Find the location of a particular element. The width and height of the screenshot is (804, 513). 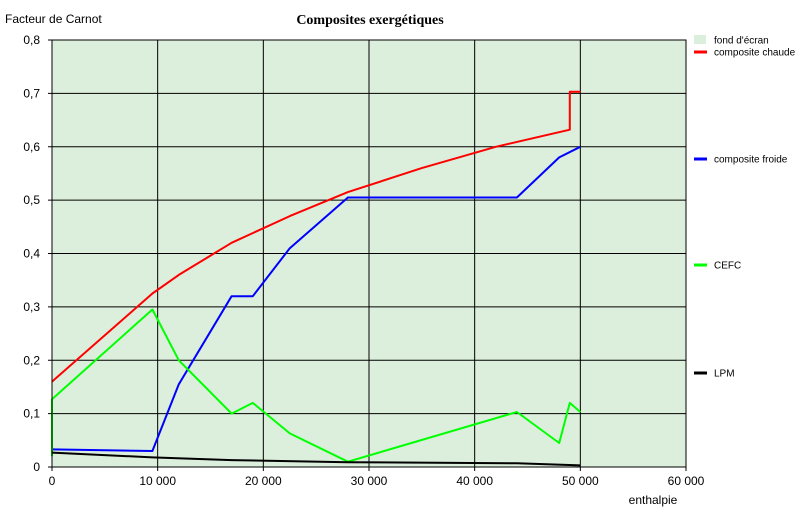

legend-label-cefc: CEFC is located at coordinates (727, 266).